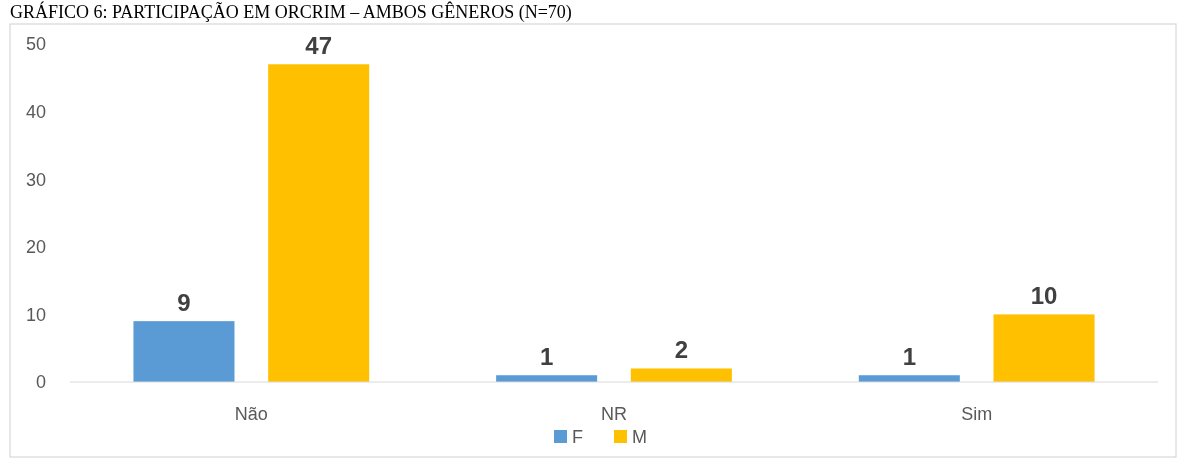  What do you see at coordinates (35, 179) in the screenshot?
I see `y-tick-label: 30` at bounding box center [35, 179].